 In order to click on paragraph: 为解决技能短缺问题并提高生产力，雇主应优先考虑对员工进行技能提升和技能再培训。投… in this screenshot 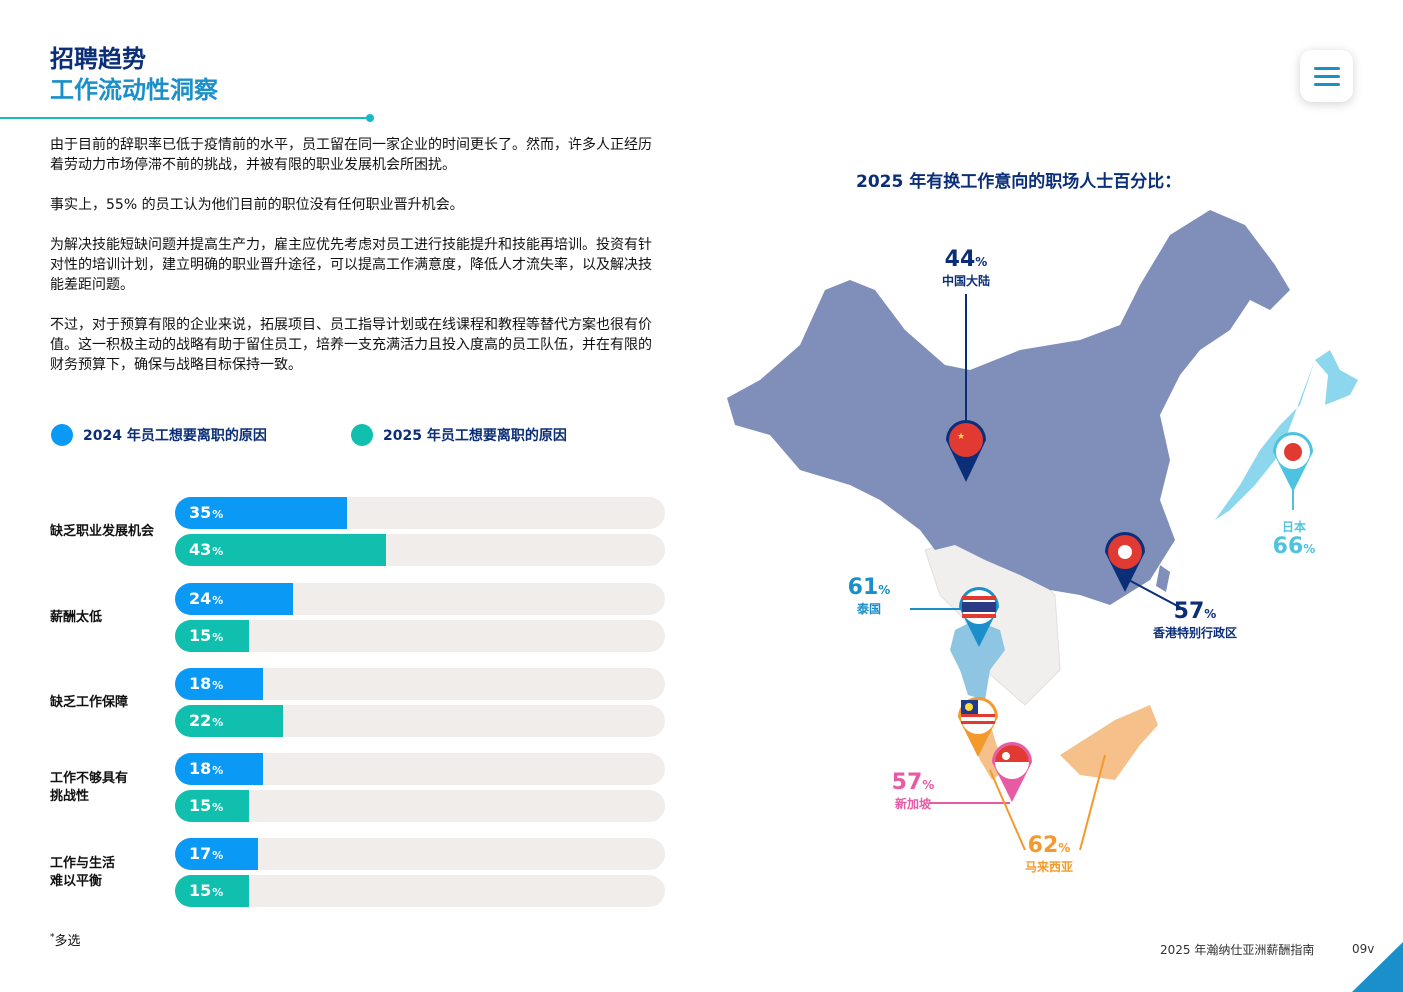, I will do `click(351, 265)`.